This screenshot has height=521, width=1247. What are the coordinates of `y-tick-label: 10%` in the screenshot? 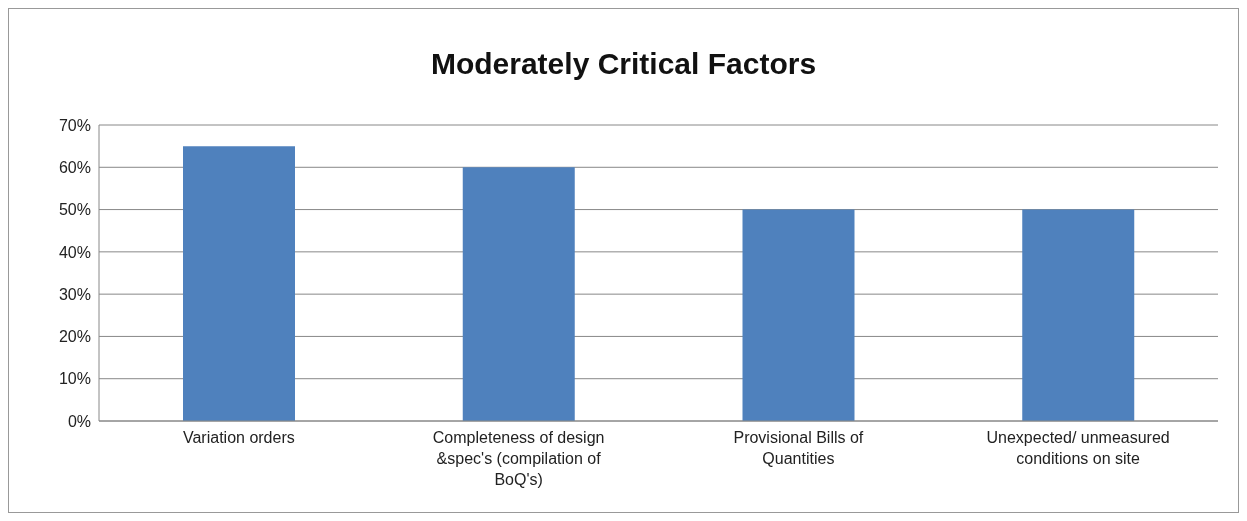 It's located at (74, 379).